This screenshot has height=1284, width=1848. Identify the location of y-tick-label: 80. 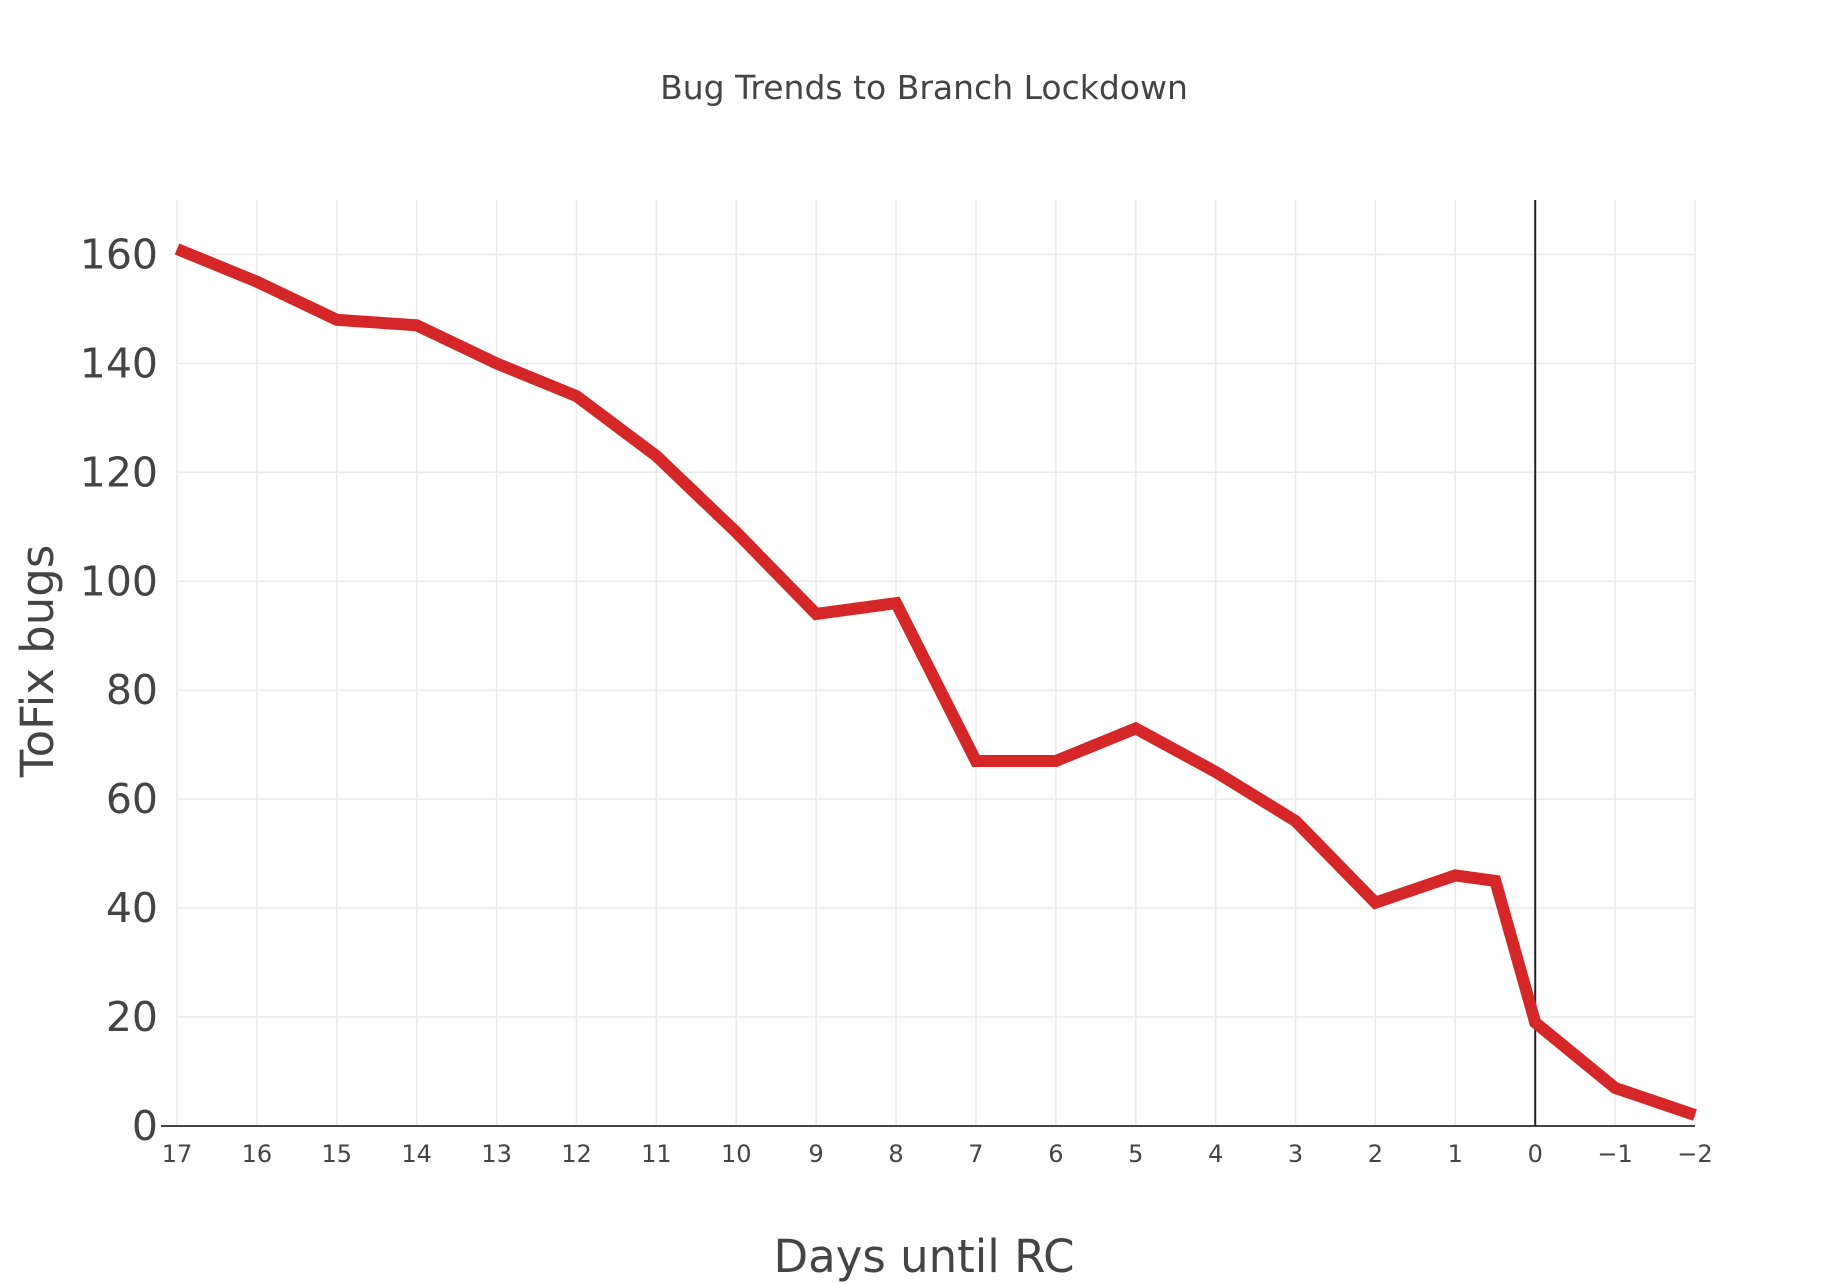
(132, 690).